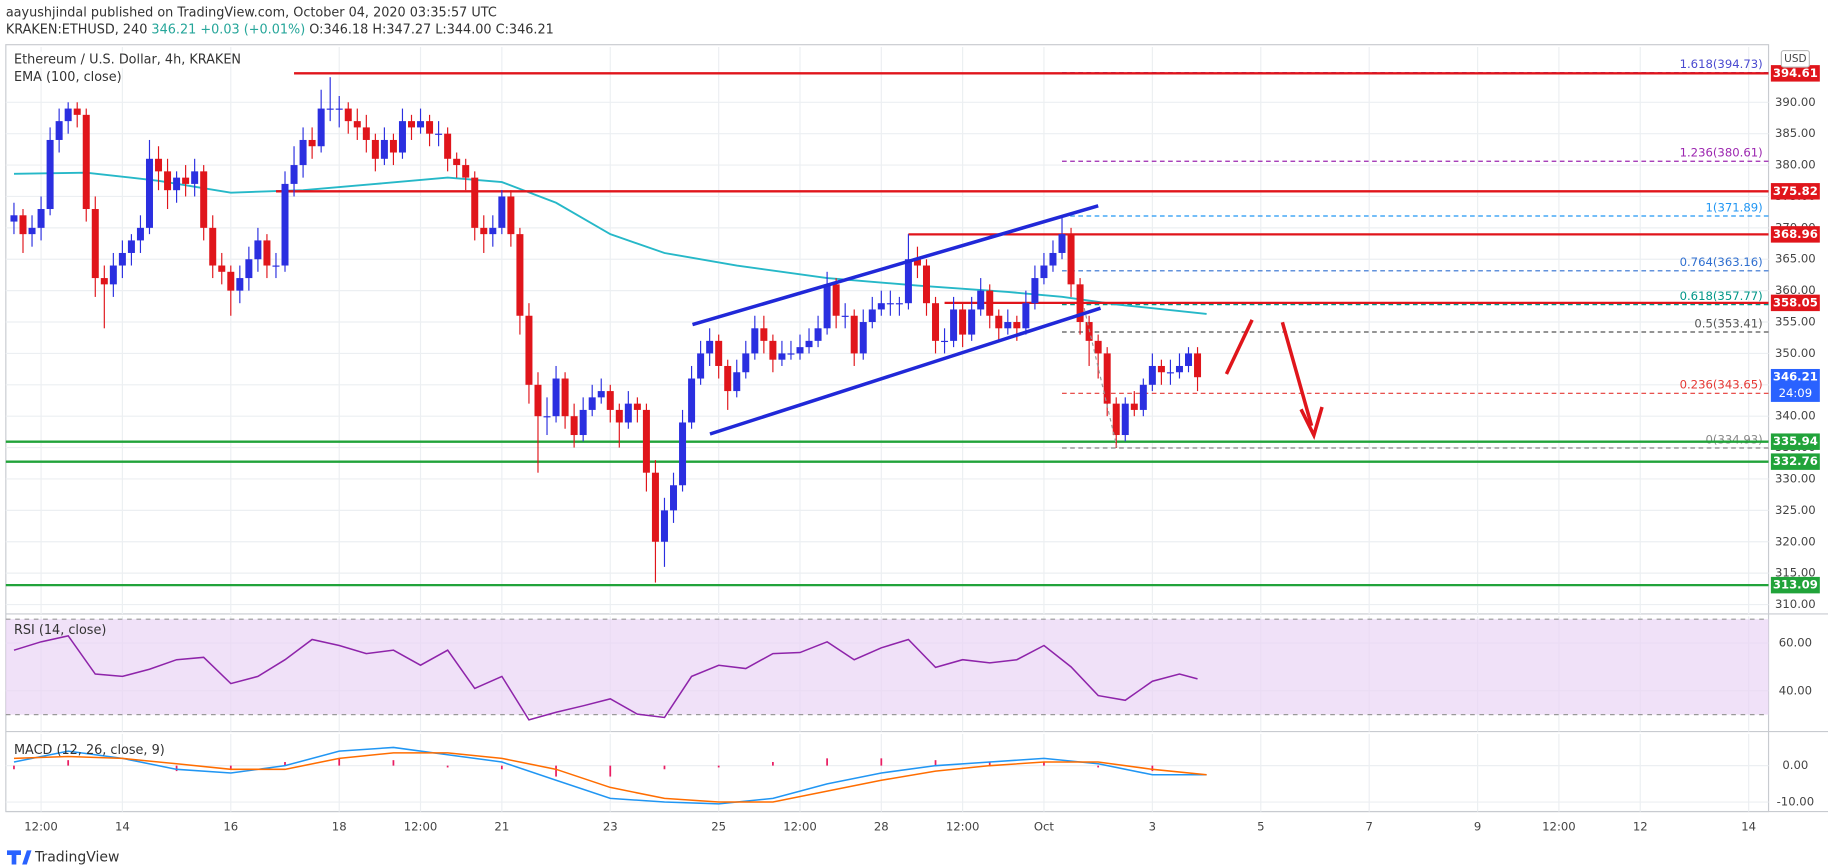  I want to click on fib-label: 1.618(394.73), so click(1721, 64).